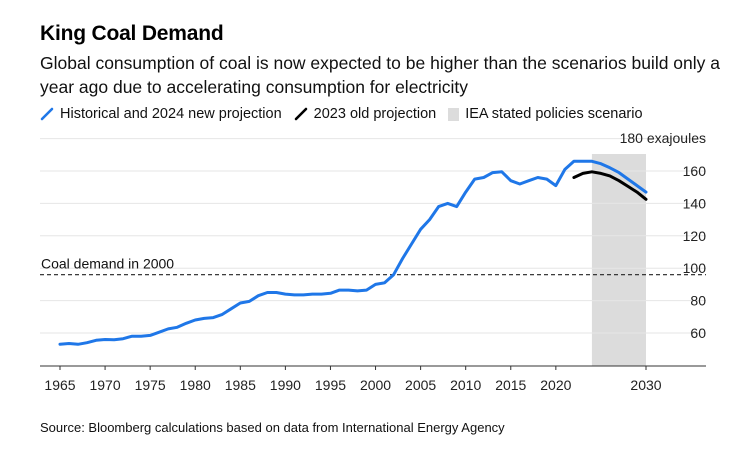 Image resolution: width=748 pixels, height=460 pixels. I want to click on legend-swatch-historical, so click(47, 114).